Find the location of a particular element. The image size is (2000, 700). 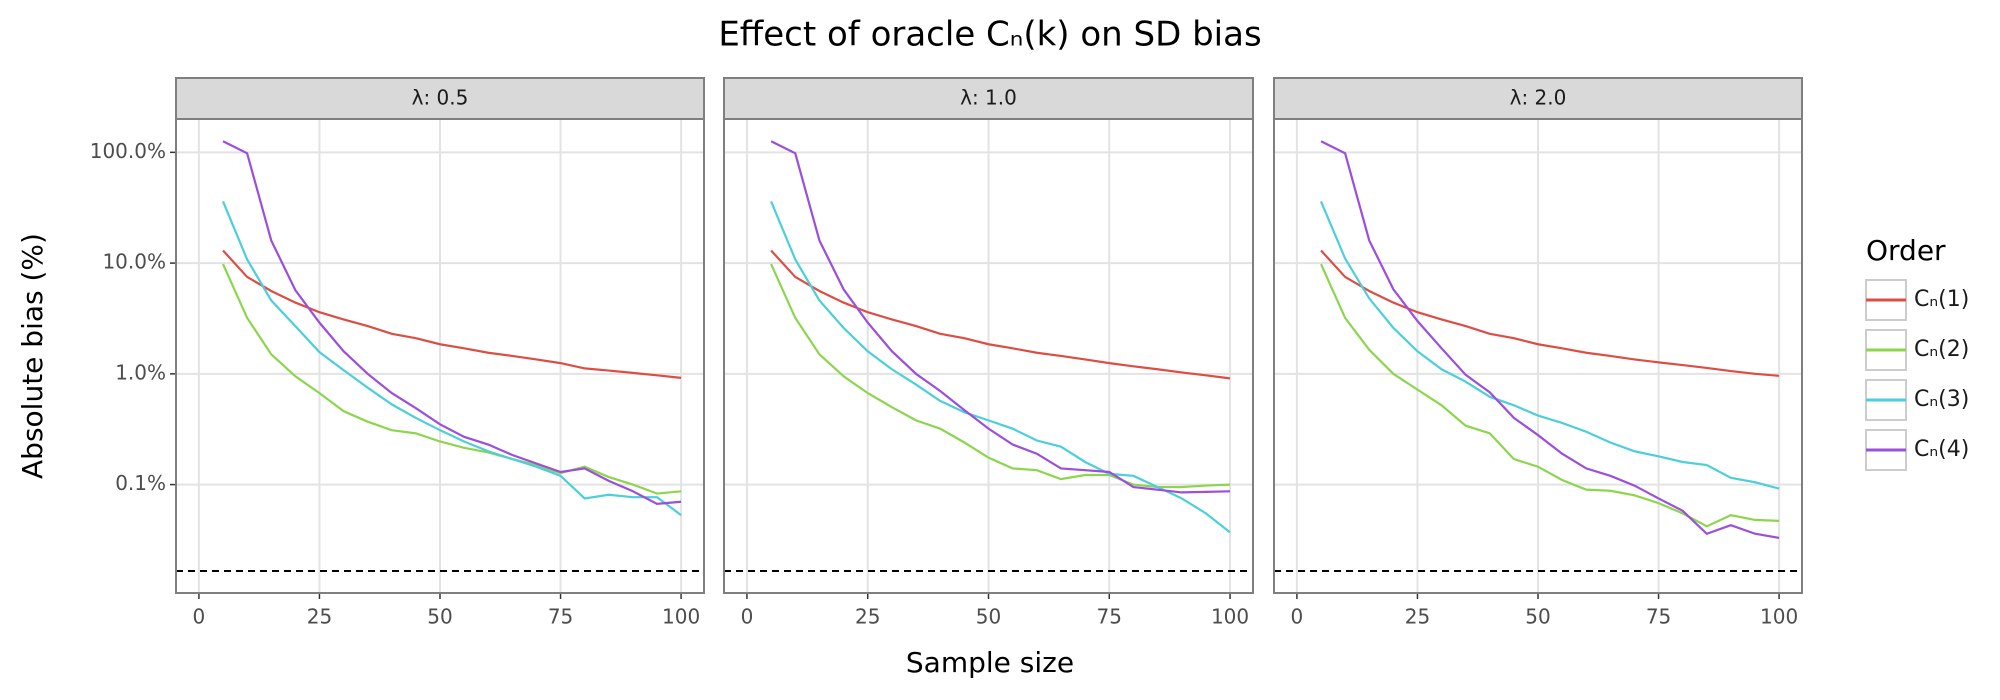

y-tick-label: 100.0% is located at coordinates (128, 151).